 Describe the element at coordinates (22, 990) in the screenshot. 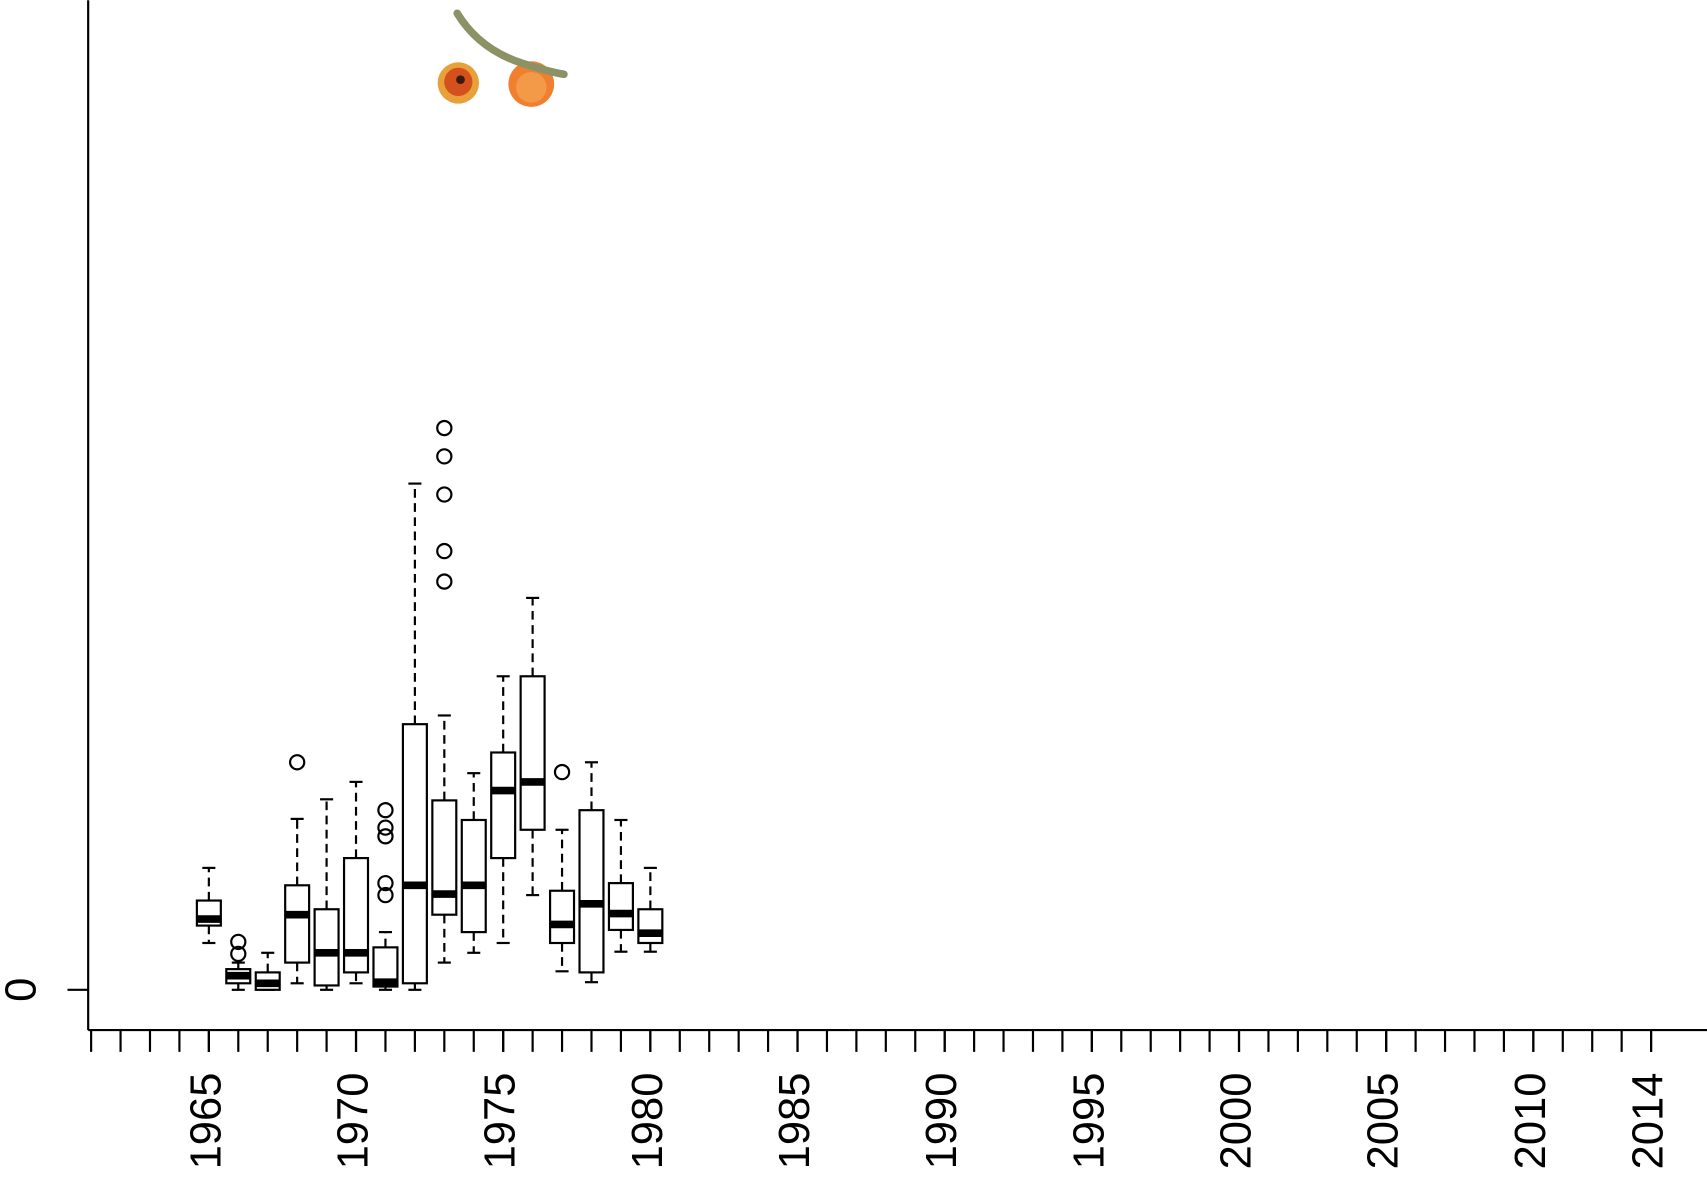

I see `y-tick-label: 0` at that location.